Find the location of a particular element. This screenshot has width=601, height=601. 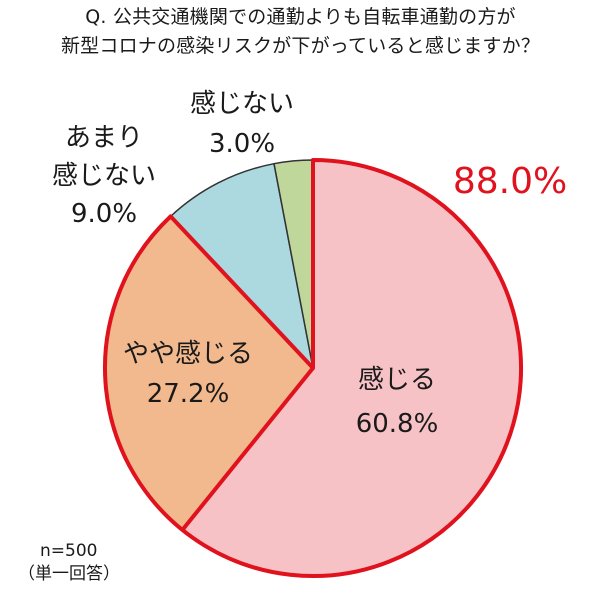

question-line-2: 新型コロナの感染リスクが下がっていると感じますか？ is located at coordinates (300, 46).